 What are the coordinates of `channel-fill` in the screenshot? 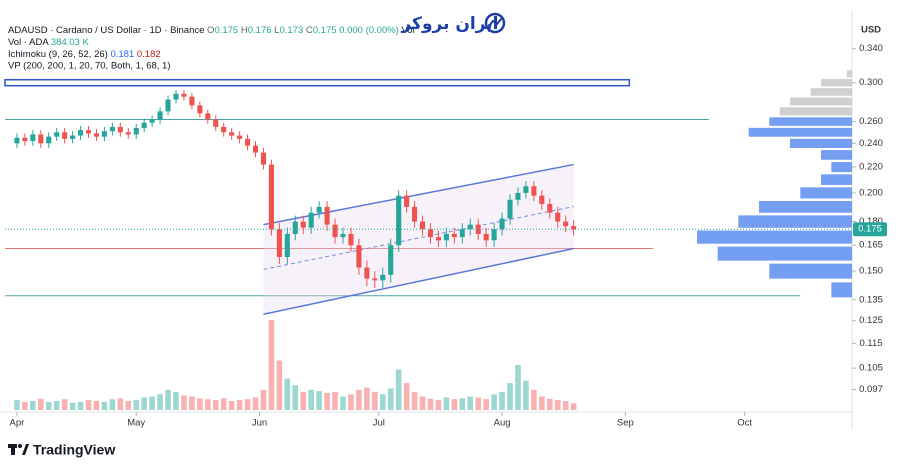 It's located at (418, 239).